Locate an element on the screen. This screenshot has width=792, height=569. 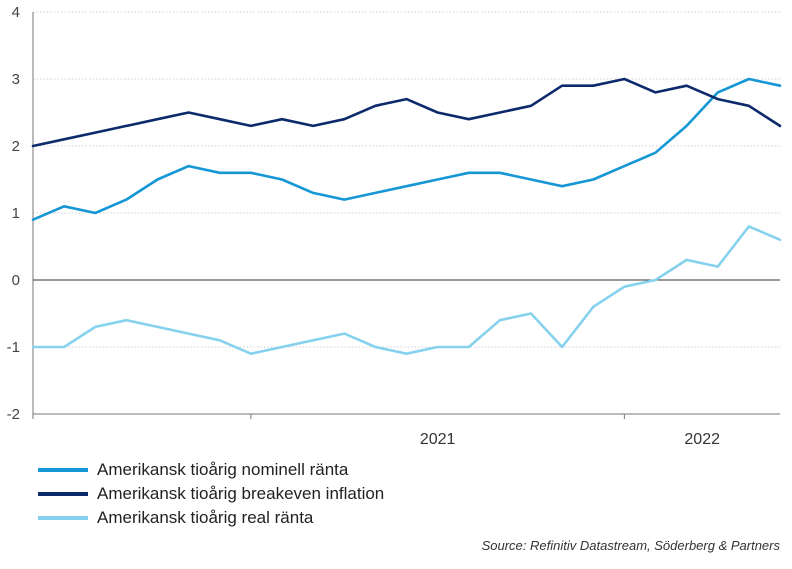
x-tick-label: 2022 is located at coordinates (702, 439).